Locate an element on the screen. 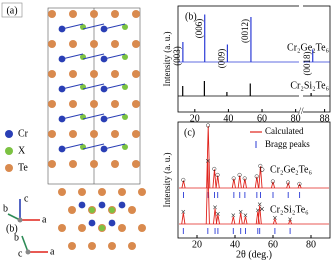 This screenshot has width=335, height=261. legend-label: Cr₂Ge₂Te₆ is located at coordinates (291, 169).